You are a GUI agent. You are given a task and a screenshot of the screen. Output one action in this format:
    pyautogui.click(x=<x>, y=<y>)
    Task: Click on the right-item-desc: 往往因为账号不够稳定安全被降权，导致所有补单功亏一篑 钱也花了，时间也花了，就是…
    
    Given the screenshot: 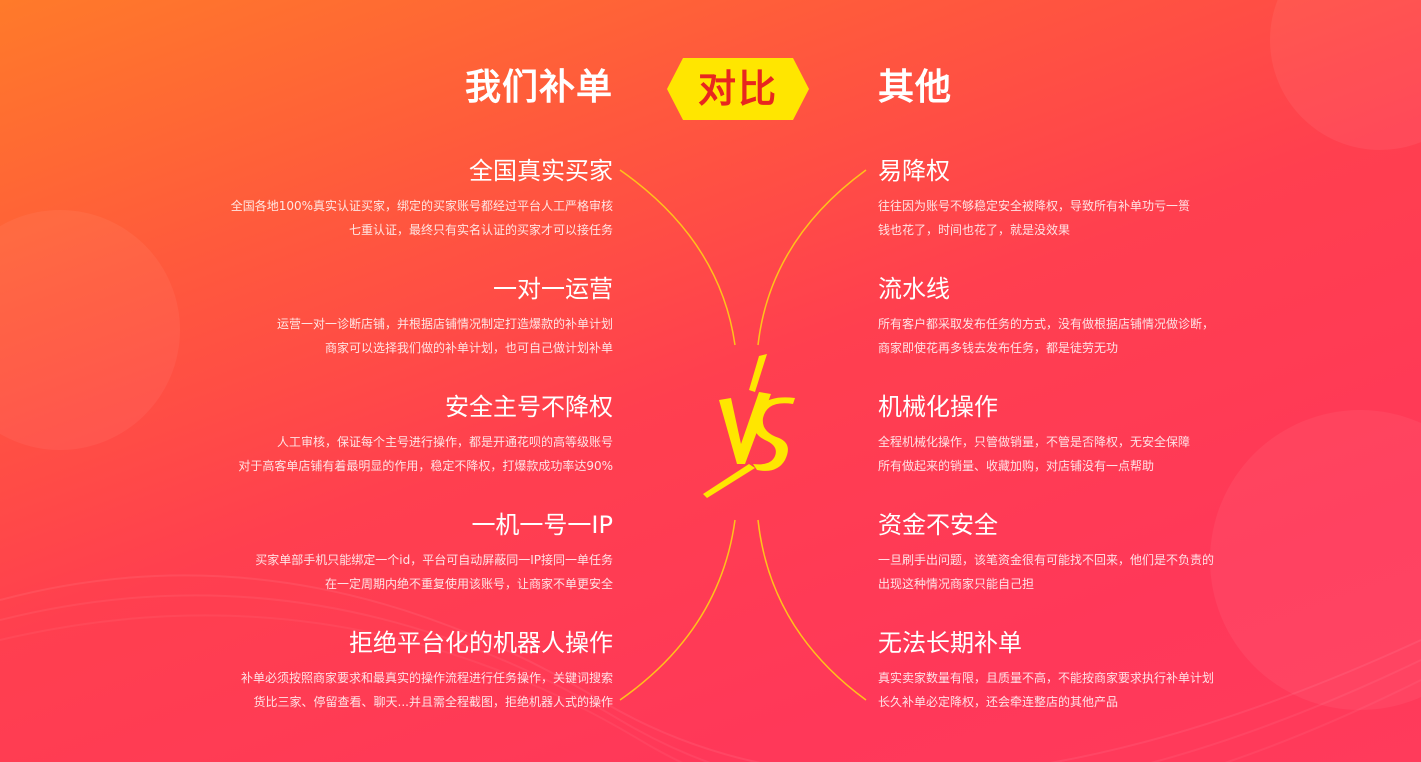 What is the action you would take?
    pyautogui.click(x=1034, y=218)
    